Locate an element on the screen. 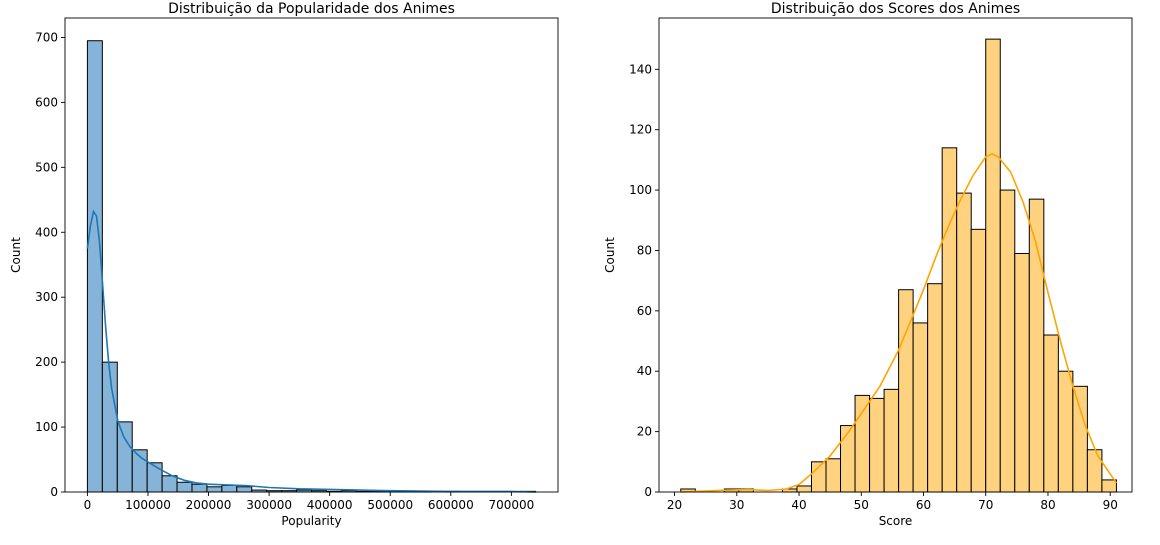  score-y-tick-label: 20 is located at coordinates (644, 432).